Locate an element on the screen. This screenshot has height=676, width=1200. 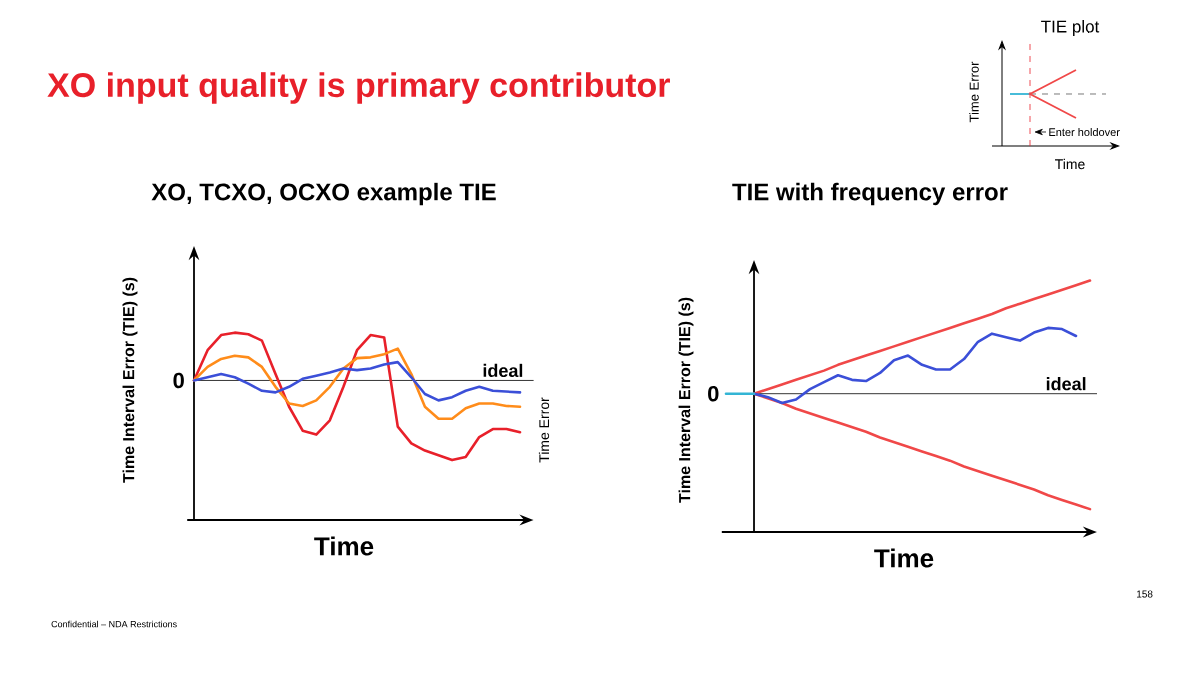
chart-title: TIE with frequency error is located at coordinates (870, 194).